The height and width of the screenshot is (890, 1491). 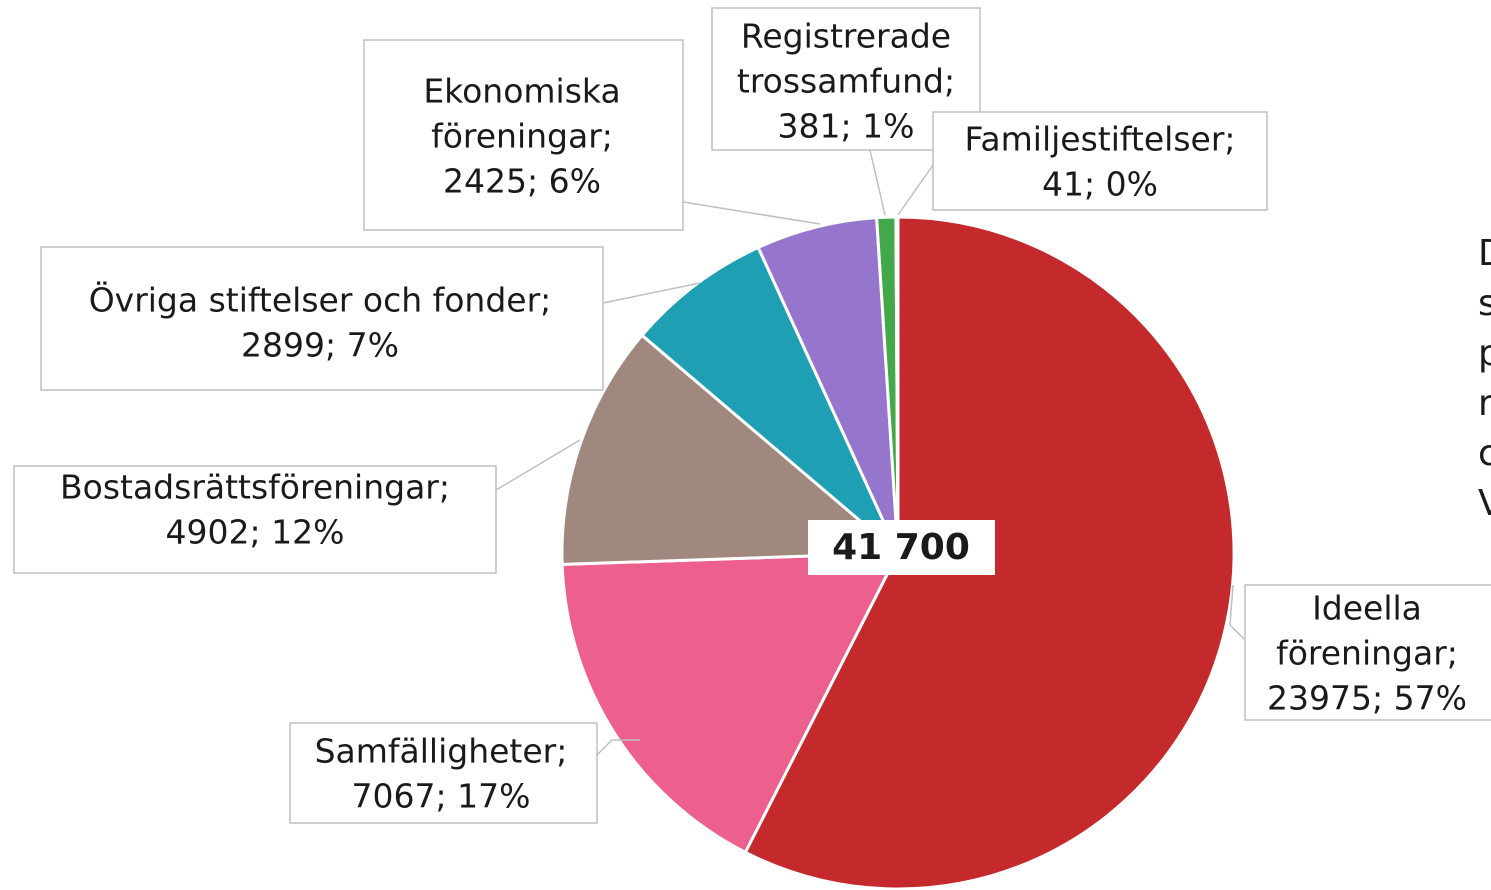 What do you see at coordinates (1367, 608) in the screenshot?
I see `data-label: Ideella` at bounding box center [1367, 608].